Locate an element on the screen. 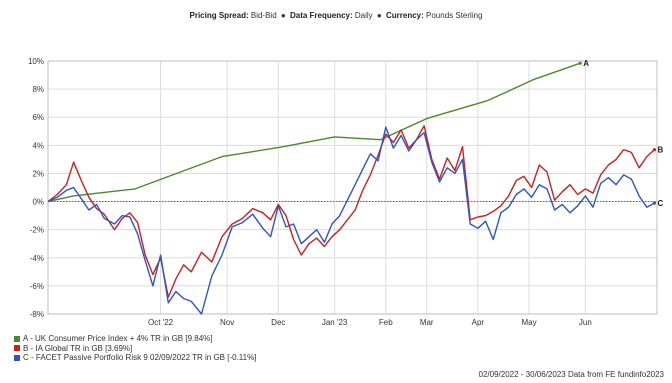 Image resolution: width=672 pixels, height=383 pixels. series-end-label-a: A is located at coordinates (586, 63).